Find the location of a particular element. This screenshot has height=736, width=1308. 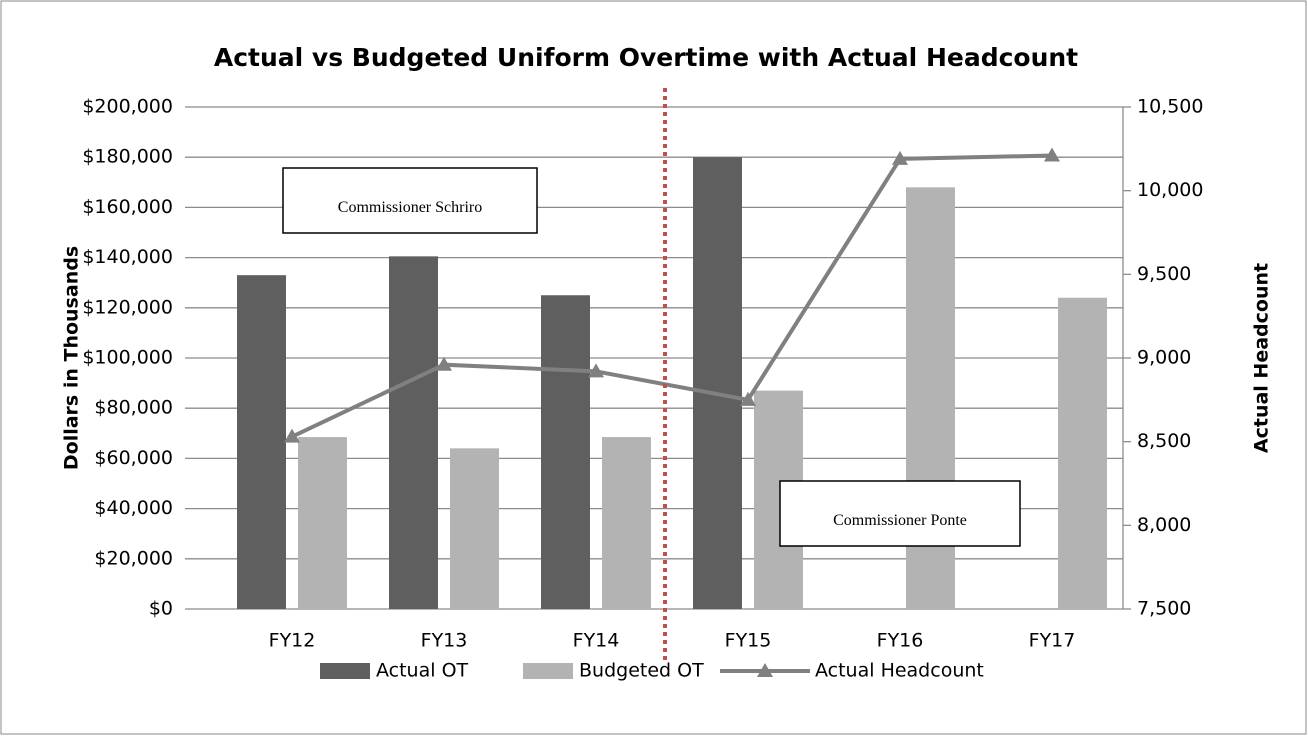

y-tick-label: $160,000 is located at coordinates (127, 207).